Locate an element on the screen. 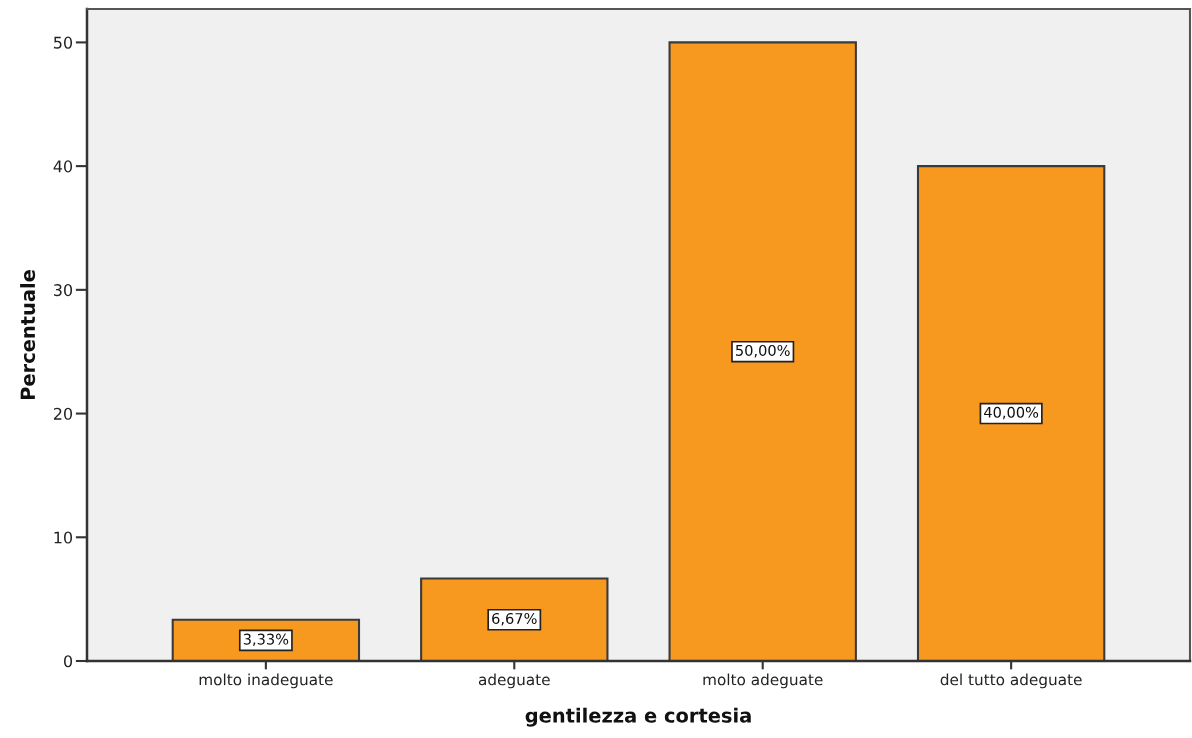  y-tick-label: 0 is located at coordinates (68, 661).